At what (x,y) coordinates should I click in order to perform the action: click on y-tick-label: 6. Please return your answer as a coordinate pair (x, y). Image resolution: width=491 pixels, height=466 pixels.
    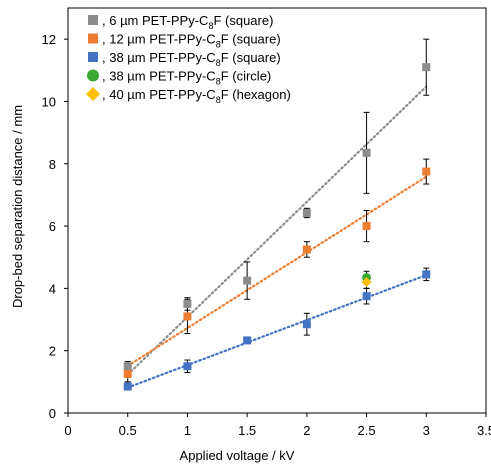
    Looking at the image, I should click on (52, 226).